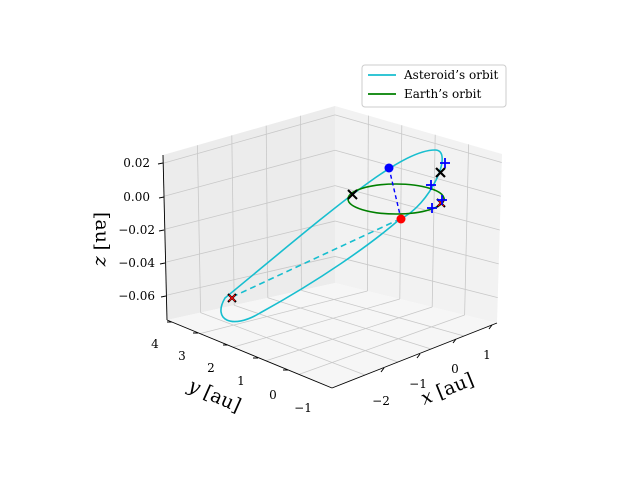 Image resolution: width=640 pixels, height=480 pixels. I want to click on z-axis-line, so click(165, 237).